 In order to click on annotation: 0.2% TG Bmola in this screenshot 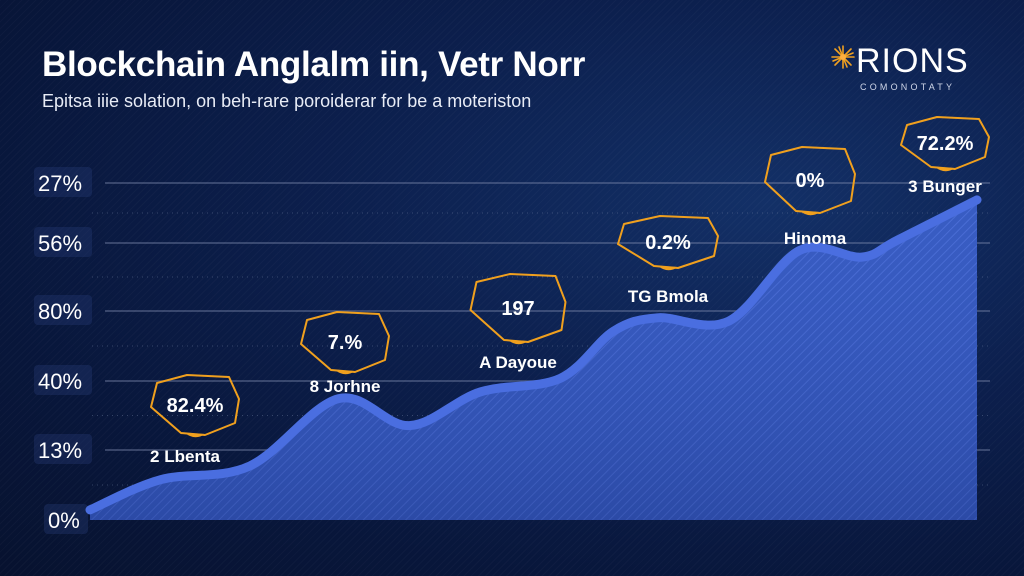, I will do `click(668, 260)`.